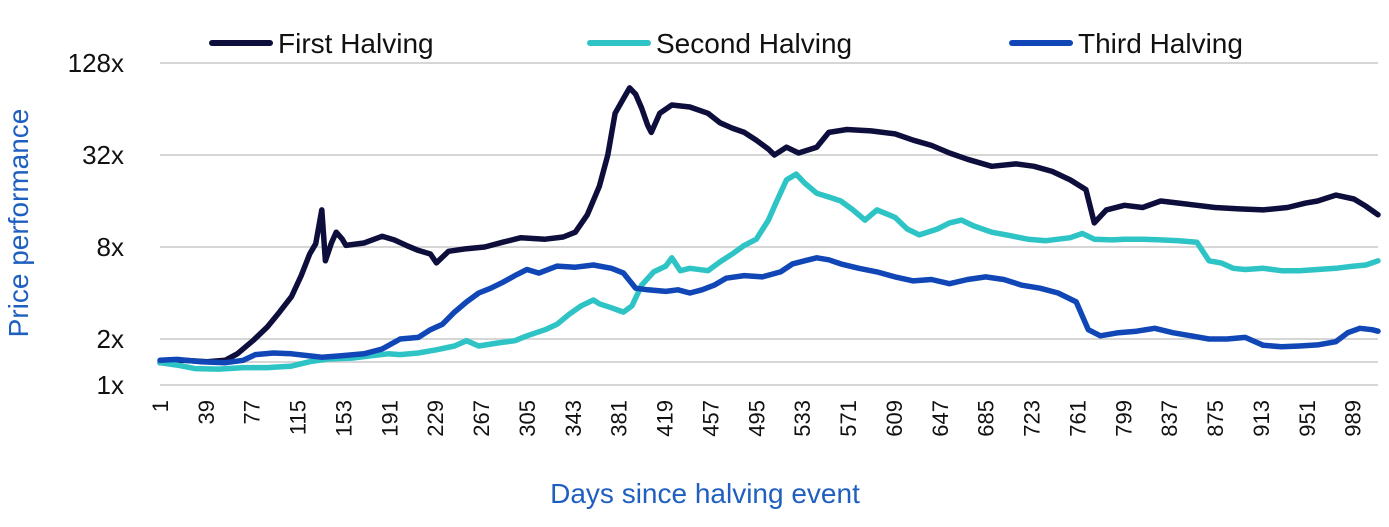  Describe the element at coordinates (110, 339) in the screenshot. I see `y-tick-label: 2x` at that location.